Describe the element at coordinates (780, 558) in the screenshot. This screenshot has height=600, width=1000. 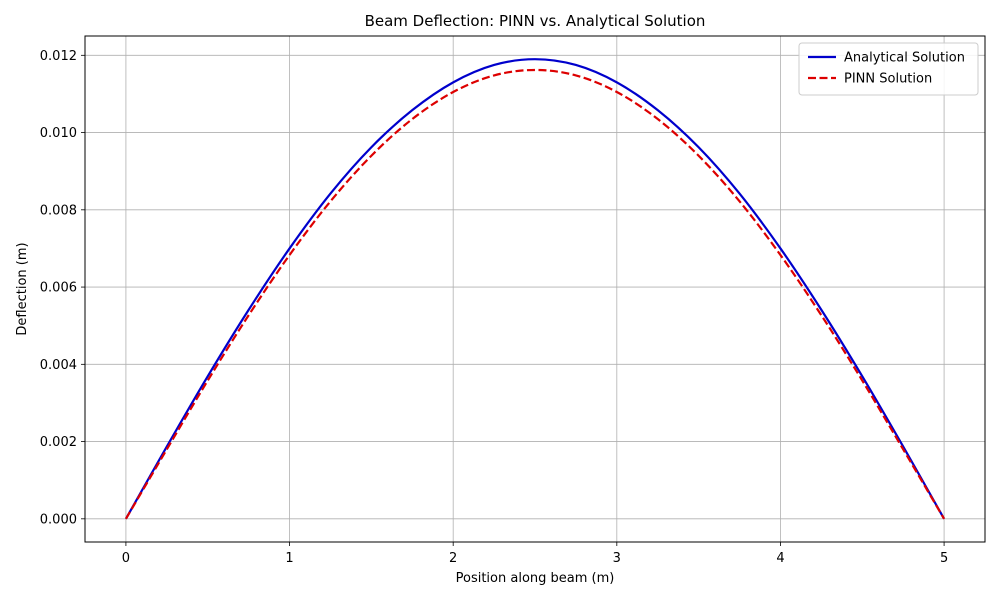
I see `x-tick-label: 4` at that location.